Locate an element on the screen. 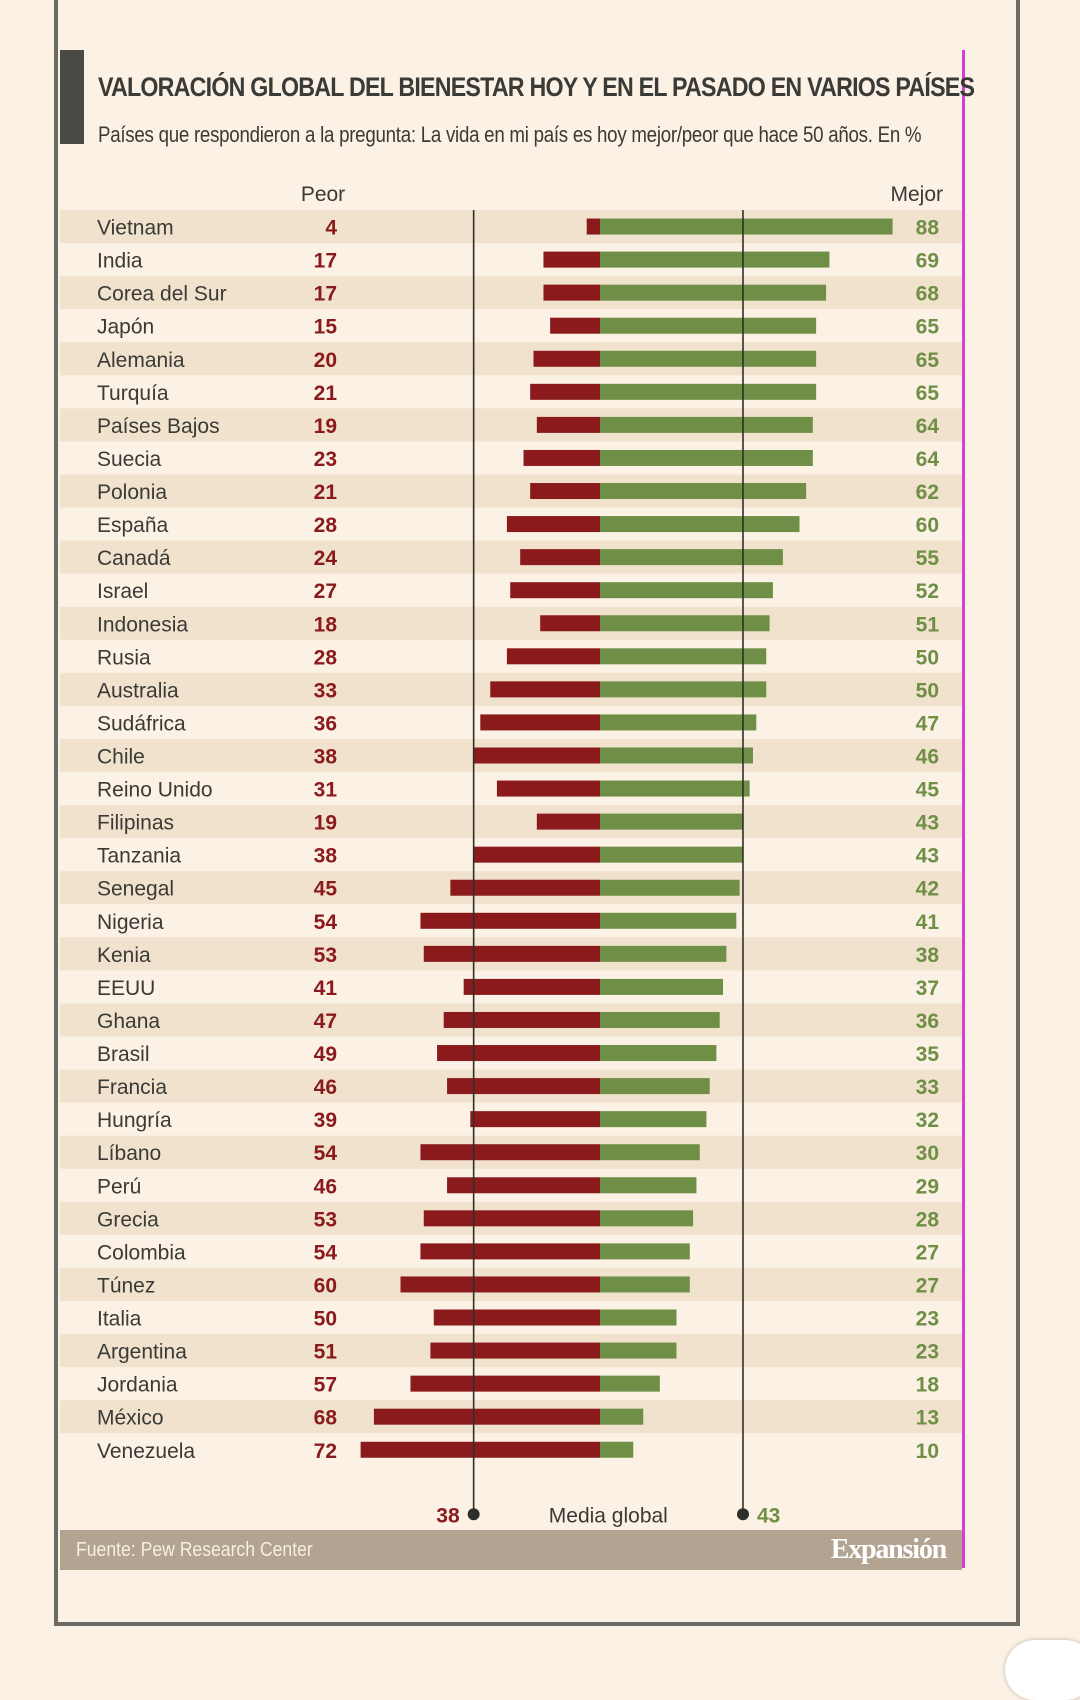 This screenshot has width=1080, height=1700. value-worse: 53 is located at coordinates (325, 955).